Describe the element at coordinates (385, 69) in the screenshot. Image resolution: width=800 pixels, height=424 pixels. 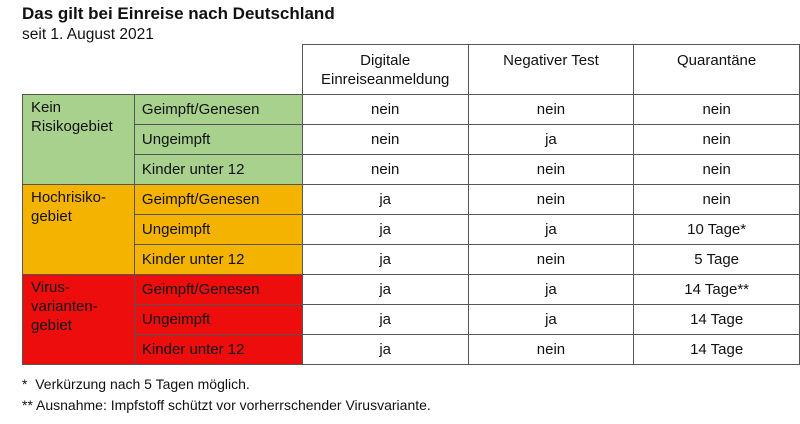
I see `column-header-registration: Digitale Einreiseanmeldung` at that location.